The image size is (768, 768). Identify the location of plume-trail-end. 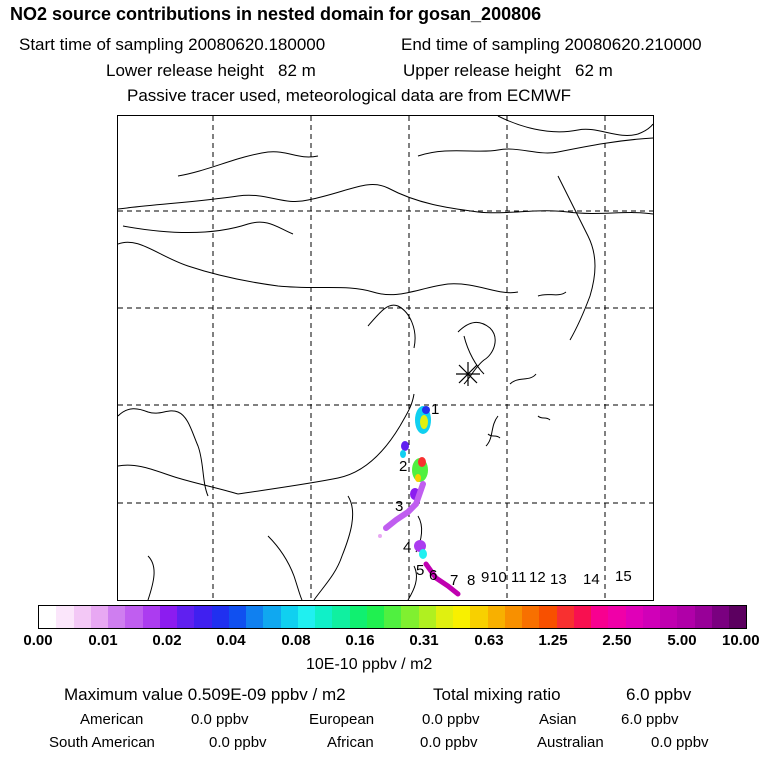
(380, 536).